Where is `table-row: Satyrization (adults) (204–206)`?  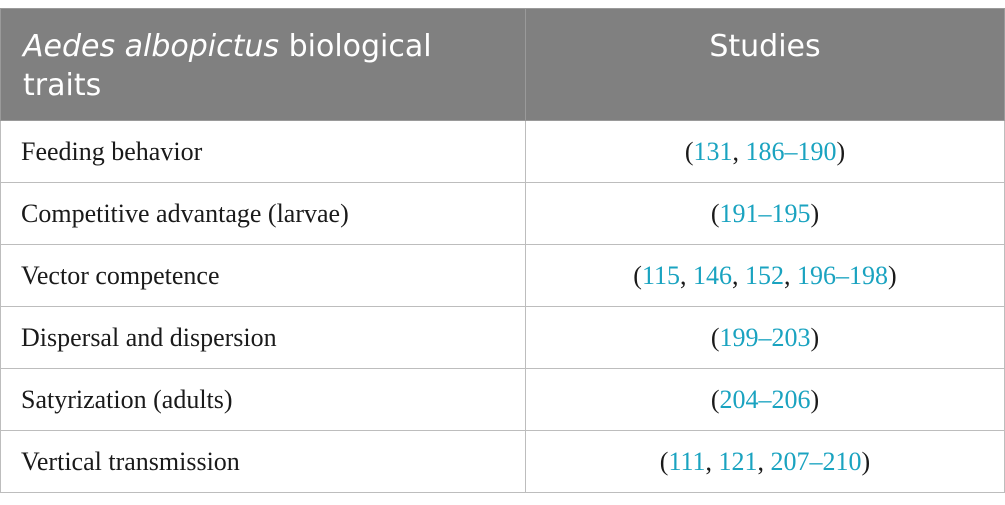
table-row: Satyrization (adults) (204–206) is located at coordinates (502, 399).